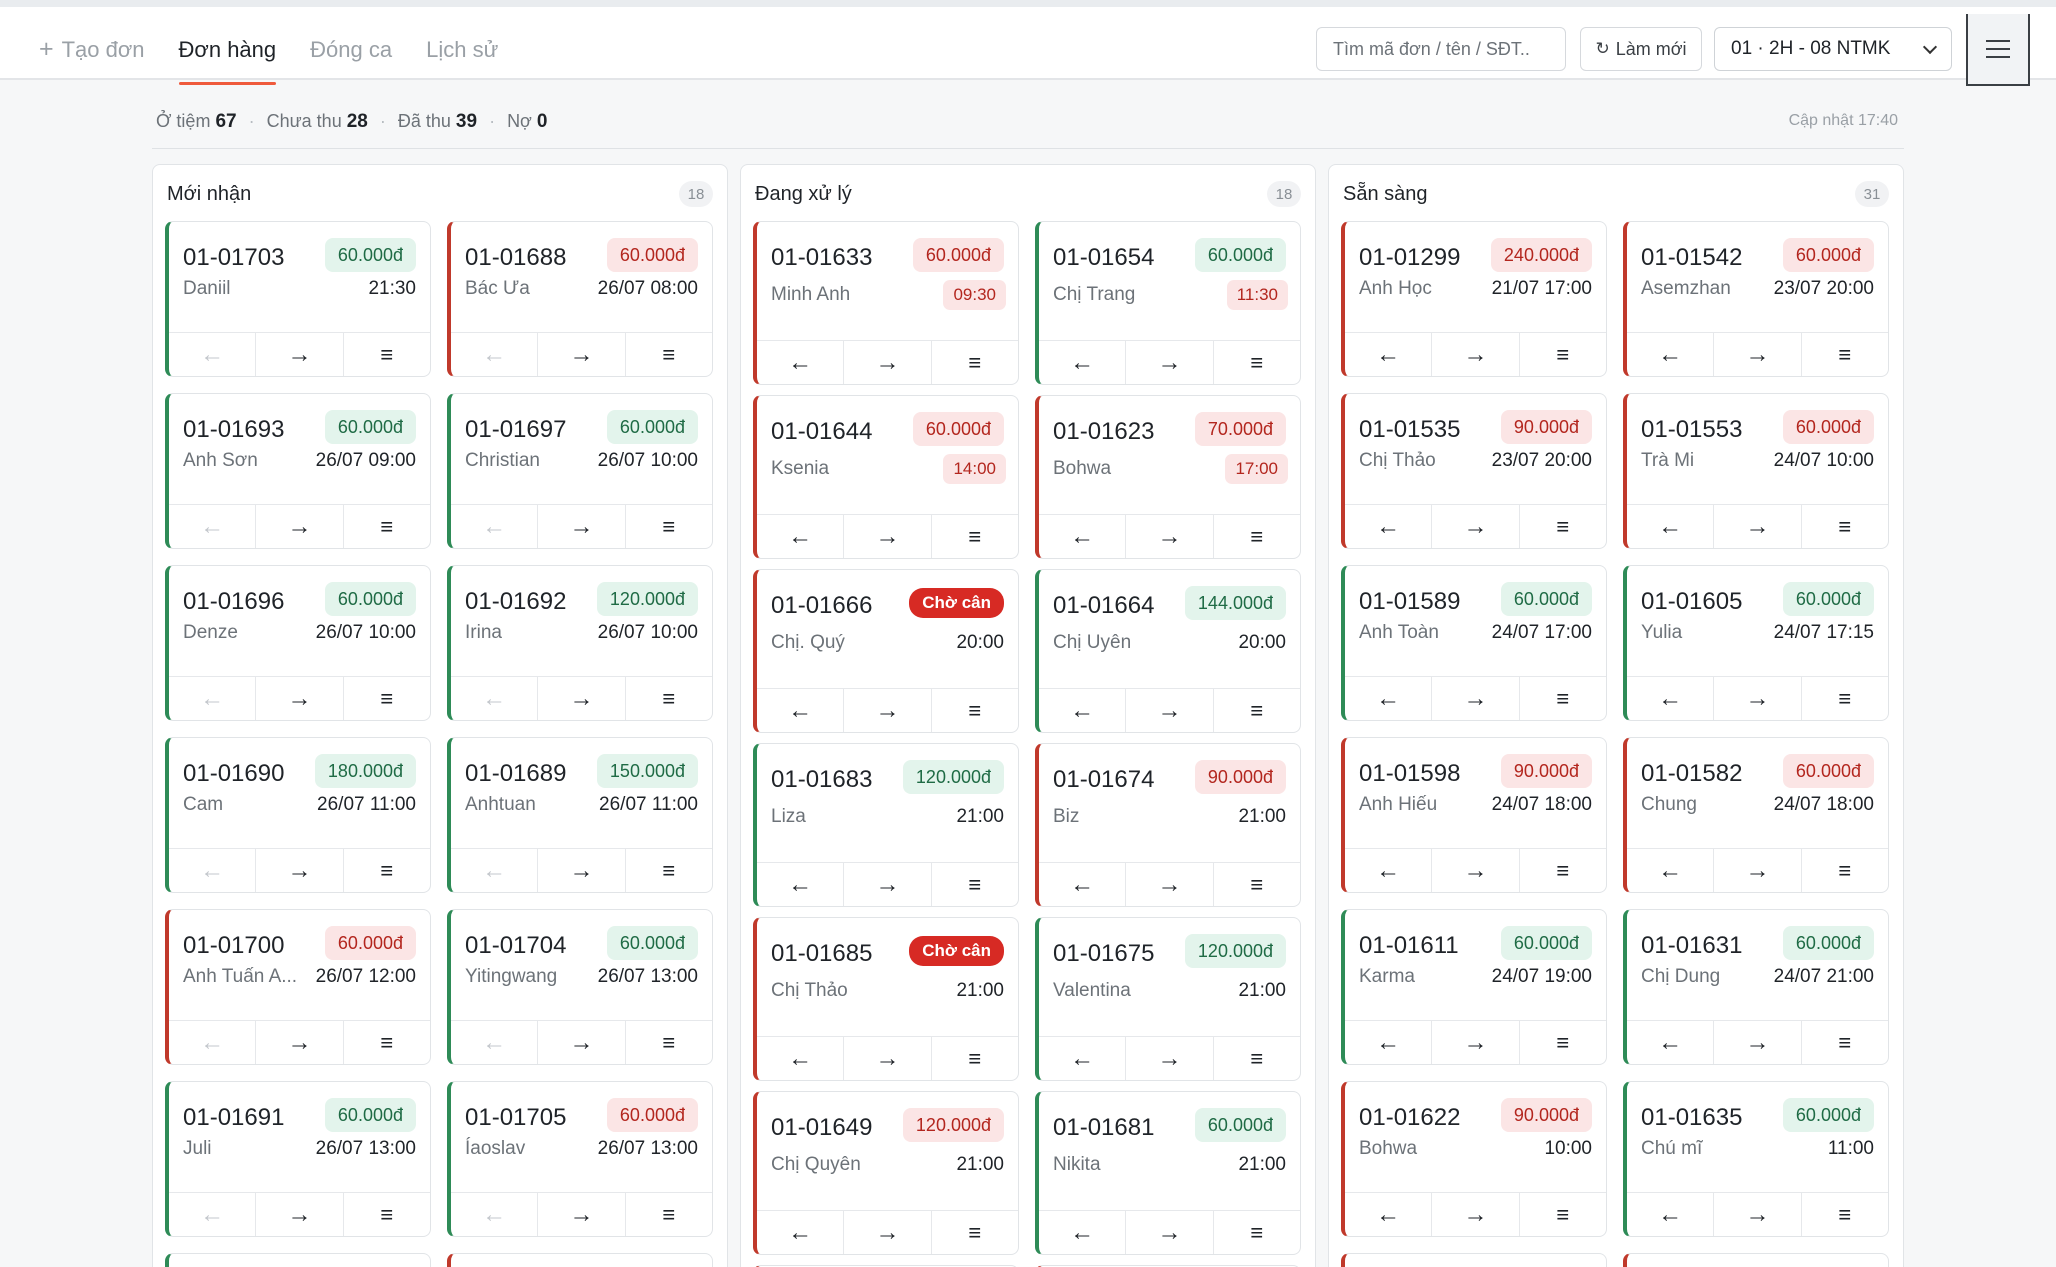 The width and height of the screenshot is (2056, 1267). Describe the element at coordinates (580, 987) in the screenshot. I see `order-card: 01-01704 60.000đ Yitingwang 26/07 13:00 ← → ≡` at that location.